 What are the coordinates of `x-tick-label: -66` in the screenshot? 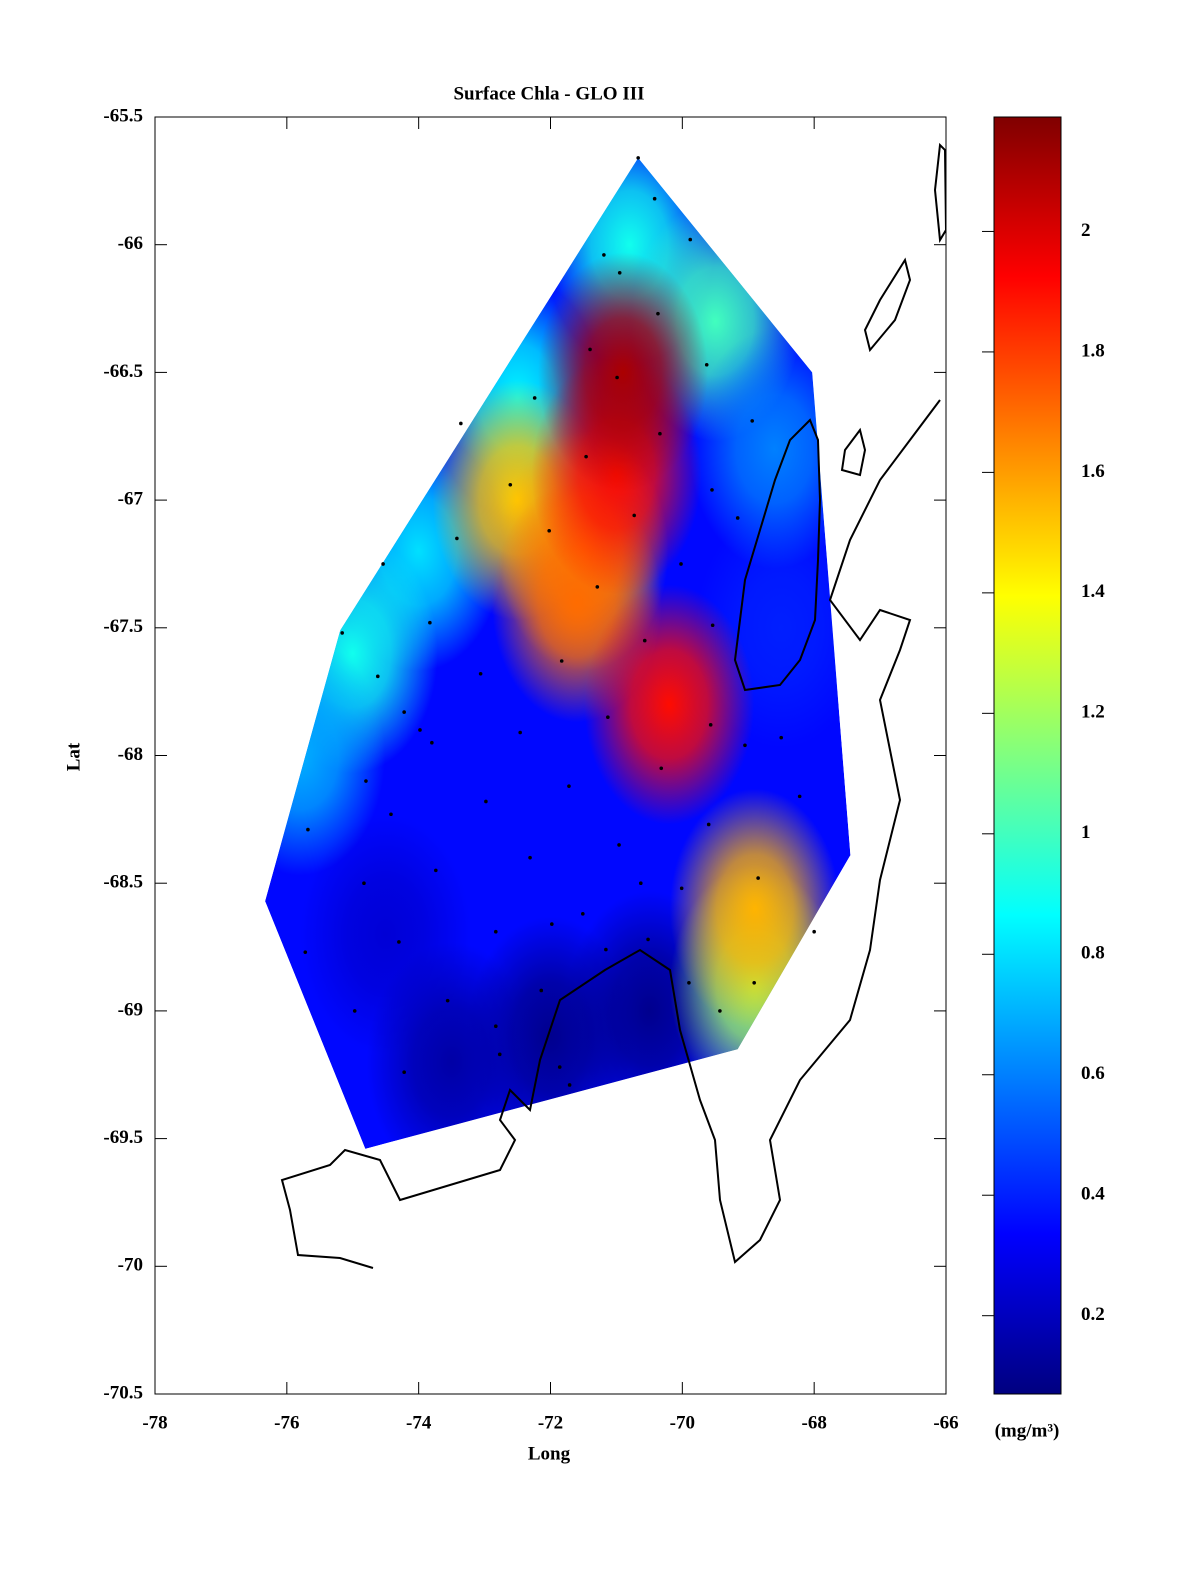 It's located at (945, 1422).